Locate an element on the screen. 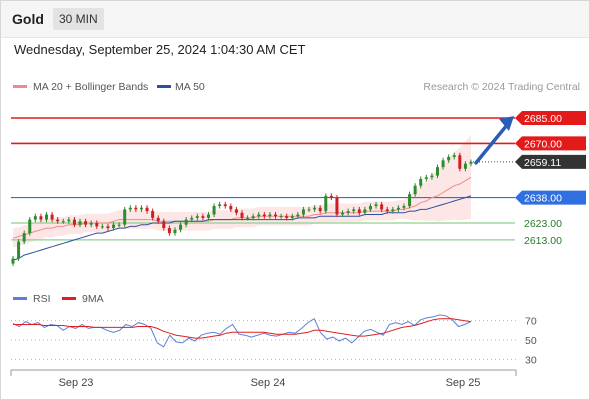 This screenshot has height=400, width=590. timeframe-button: 30 MIN is located at coordinates (78, 19).